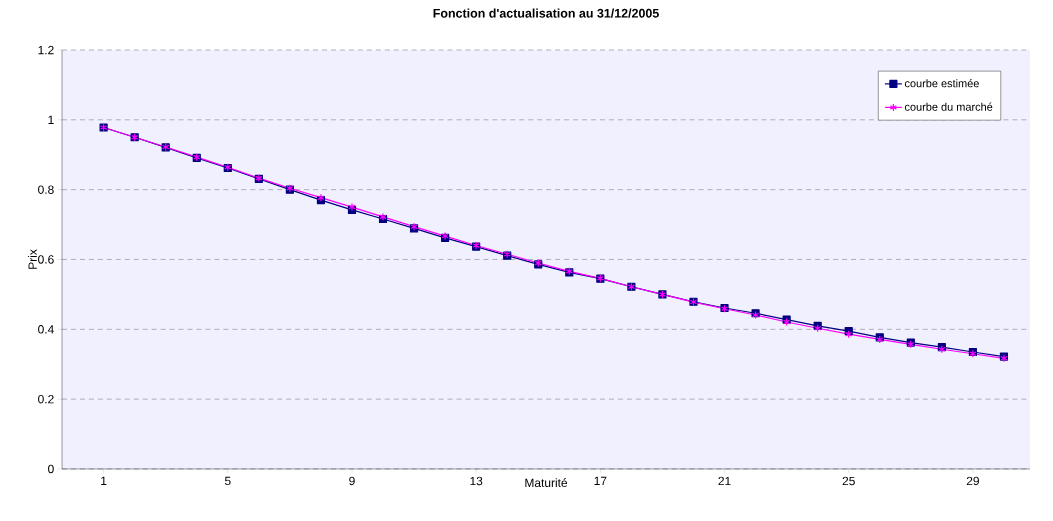 This screenshot has width=1053, height=521. I want to click on y-tick-label: 0.8, so click(46, 189).